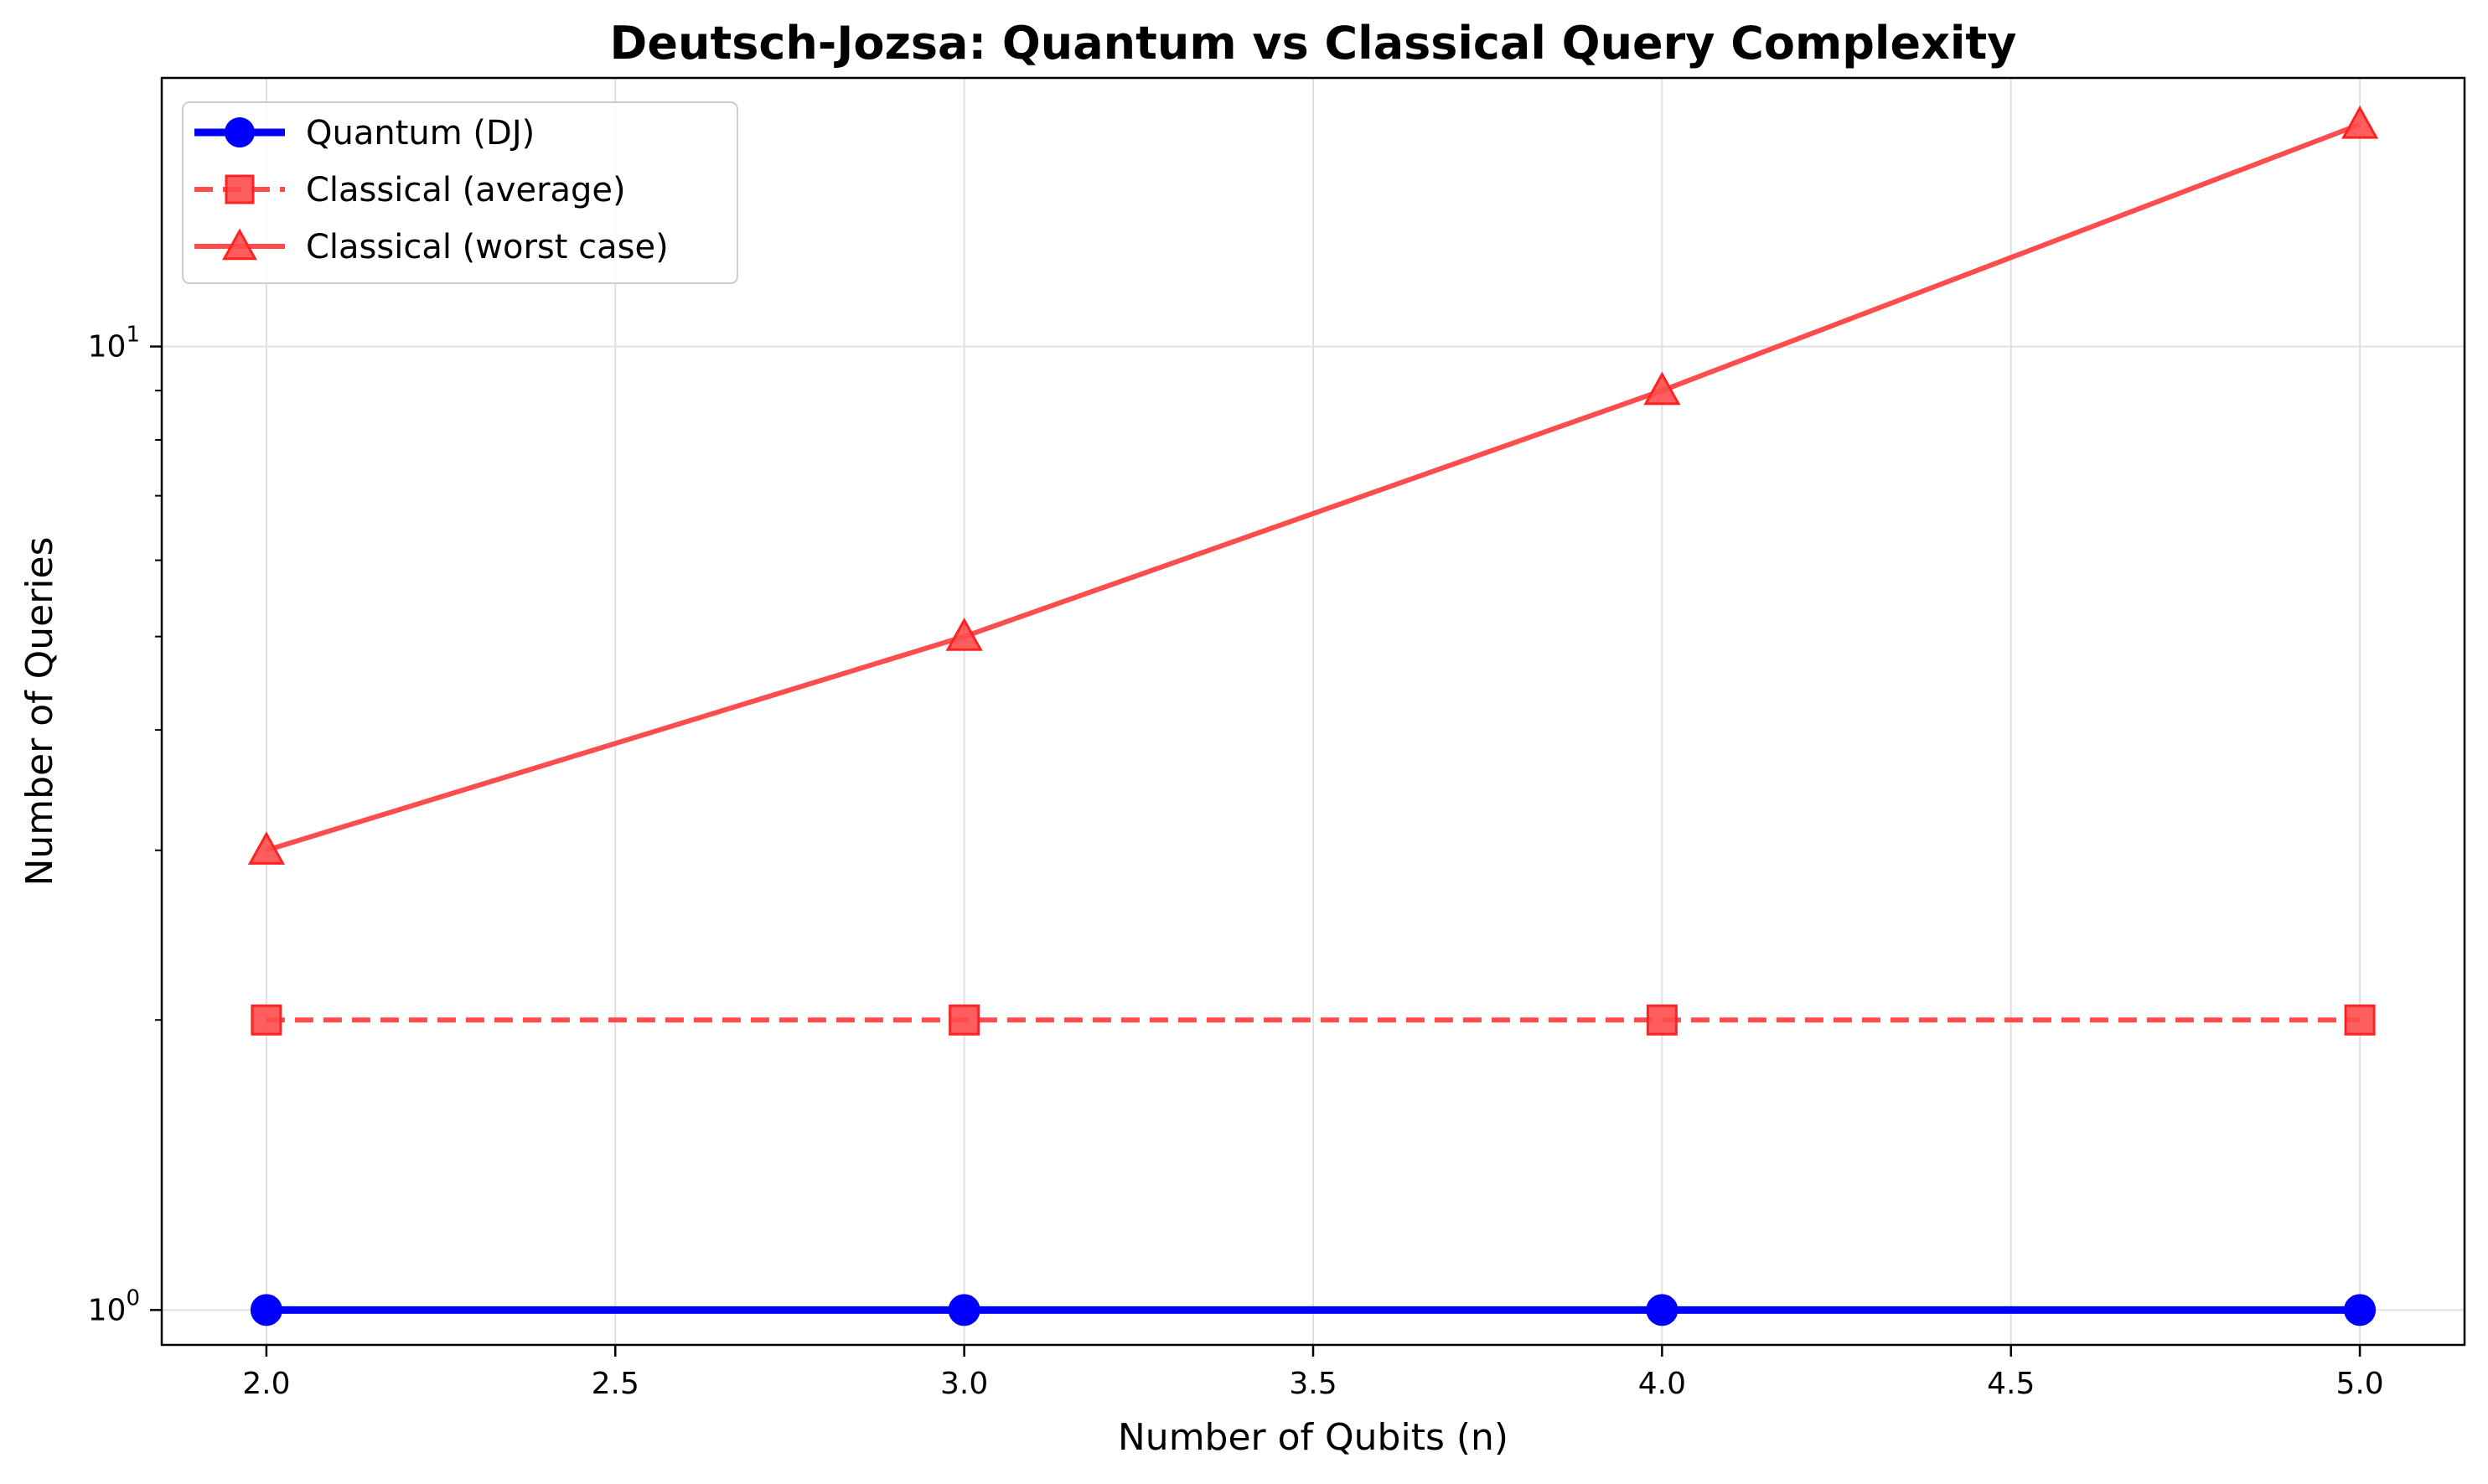 The height and width of the screenshot is (1484, 2488). What do you see at coordinates (420, 134) in the screenshot?
I see `legend-label: Quantum (DJ)` at bounding box center [420, 134].